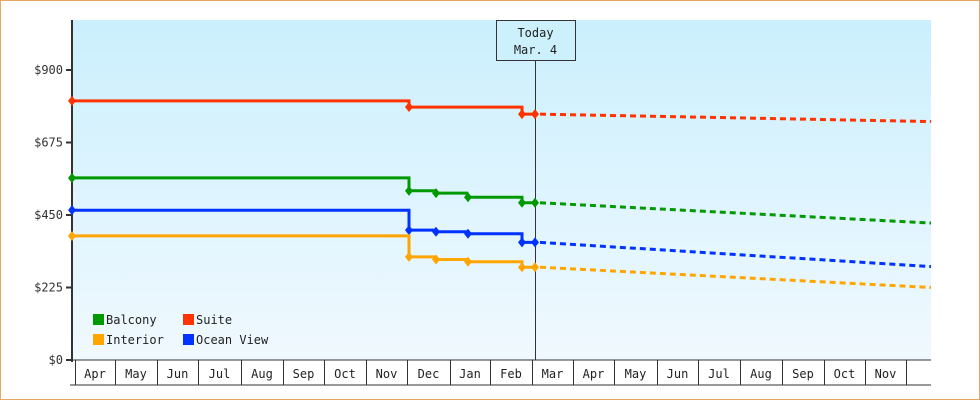 Image resolution: width=980 pixels, height=400 pixels. What do you see at coordinates (135, 340) in the screenshot?
I see `legend-label: Interior` at bounding box center [135, 340].